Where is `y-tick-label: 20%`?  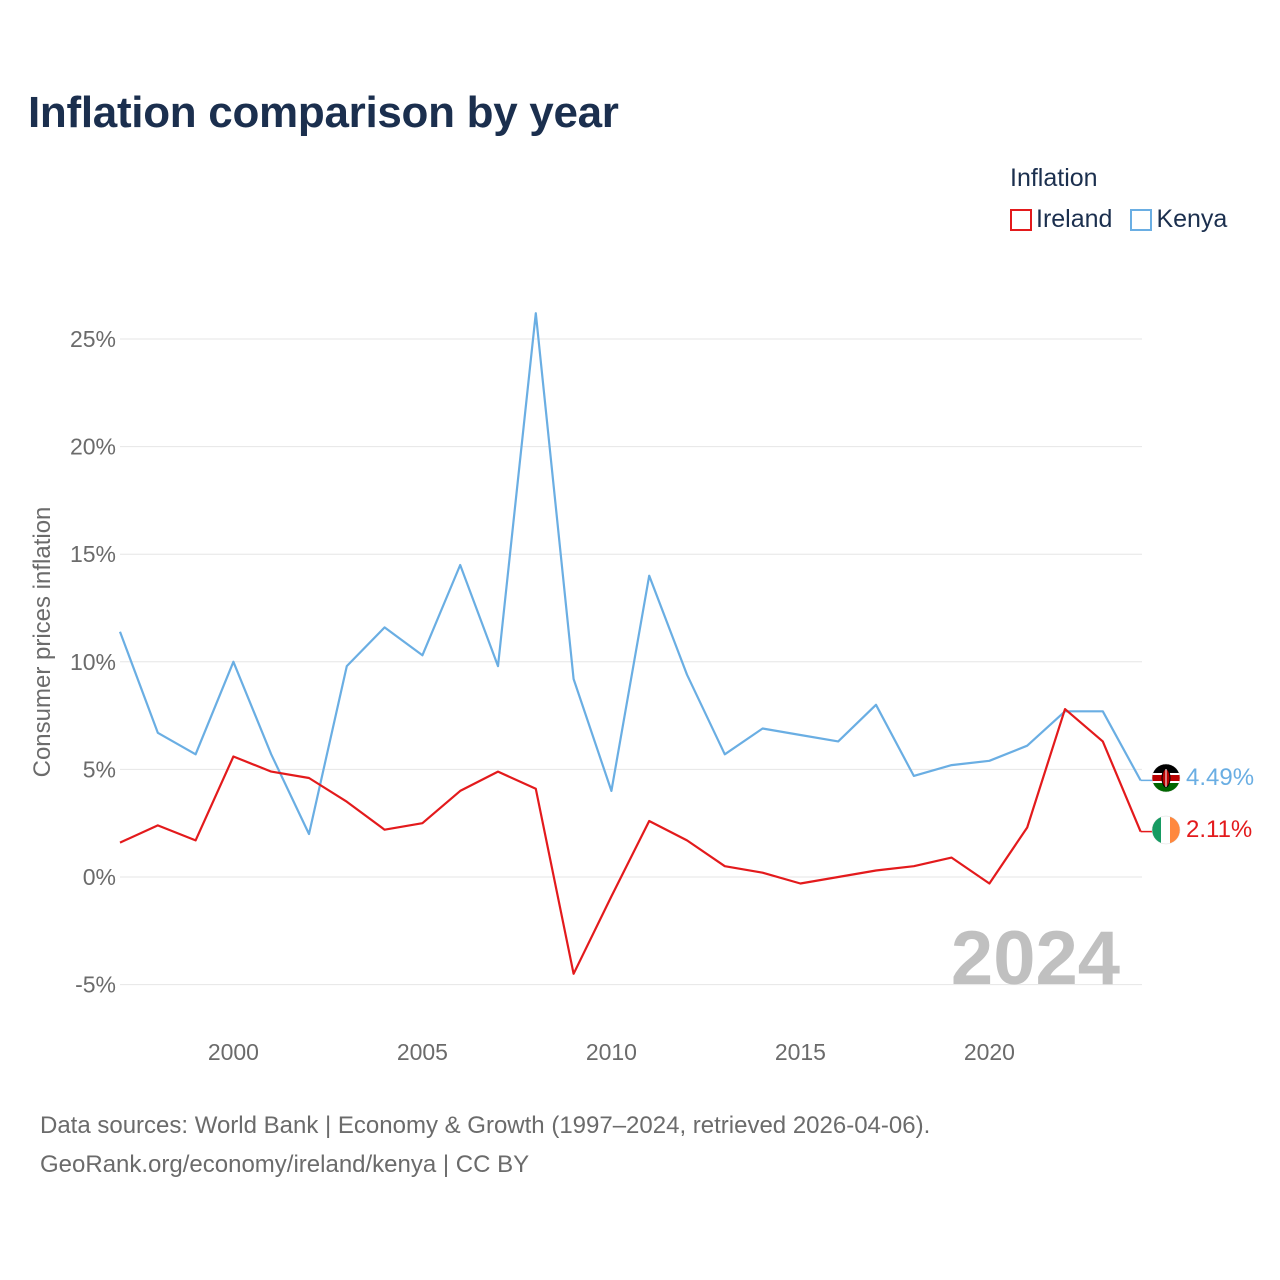 y-tick-label: 20% is located at coordinates (93, 447).